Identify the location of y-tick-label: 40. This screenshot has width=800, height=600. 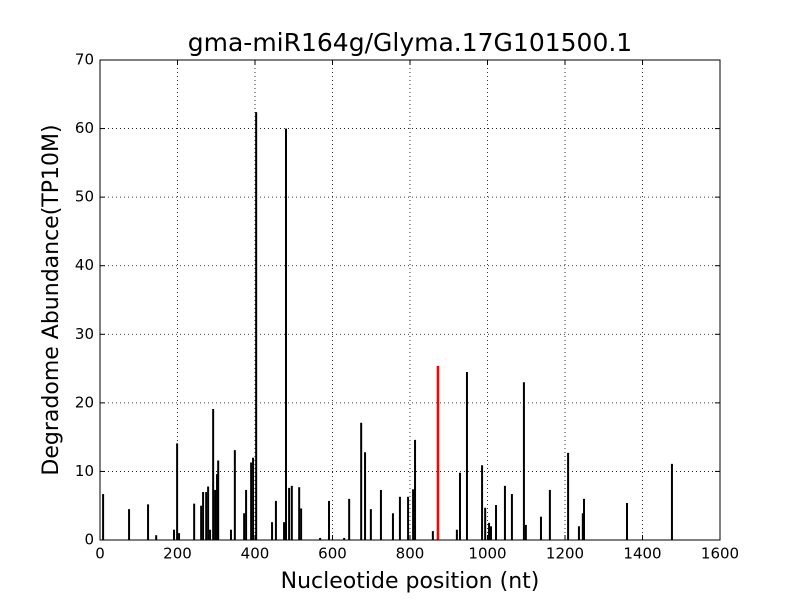
(84, 265).